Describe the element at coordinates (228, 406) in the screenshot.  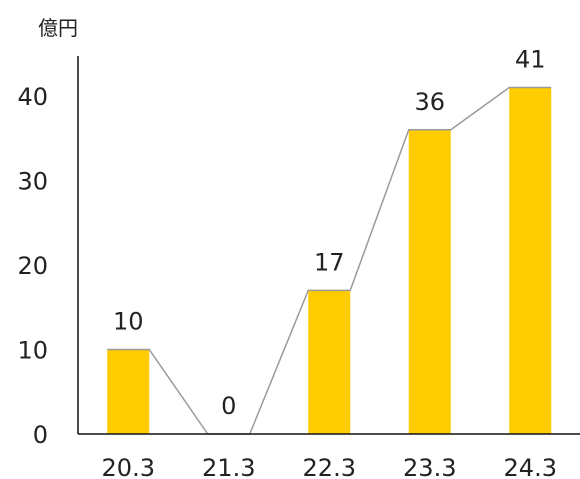
I see `data-label-21.3: 0` at that location.